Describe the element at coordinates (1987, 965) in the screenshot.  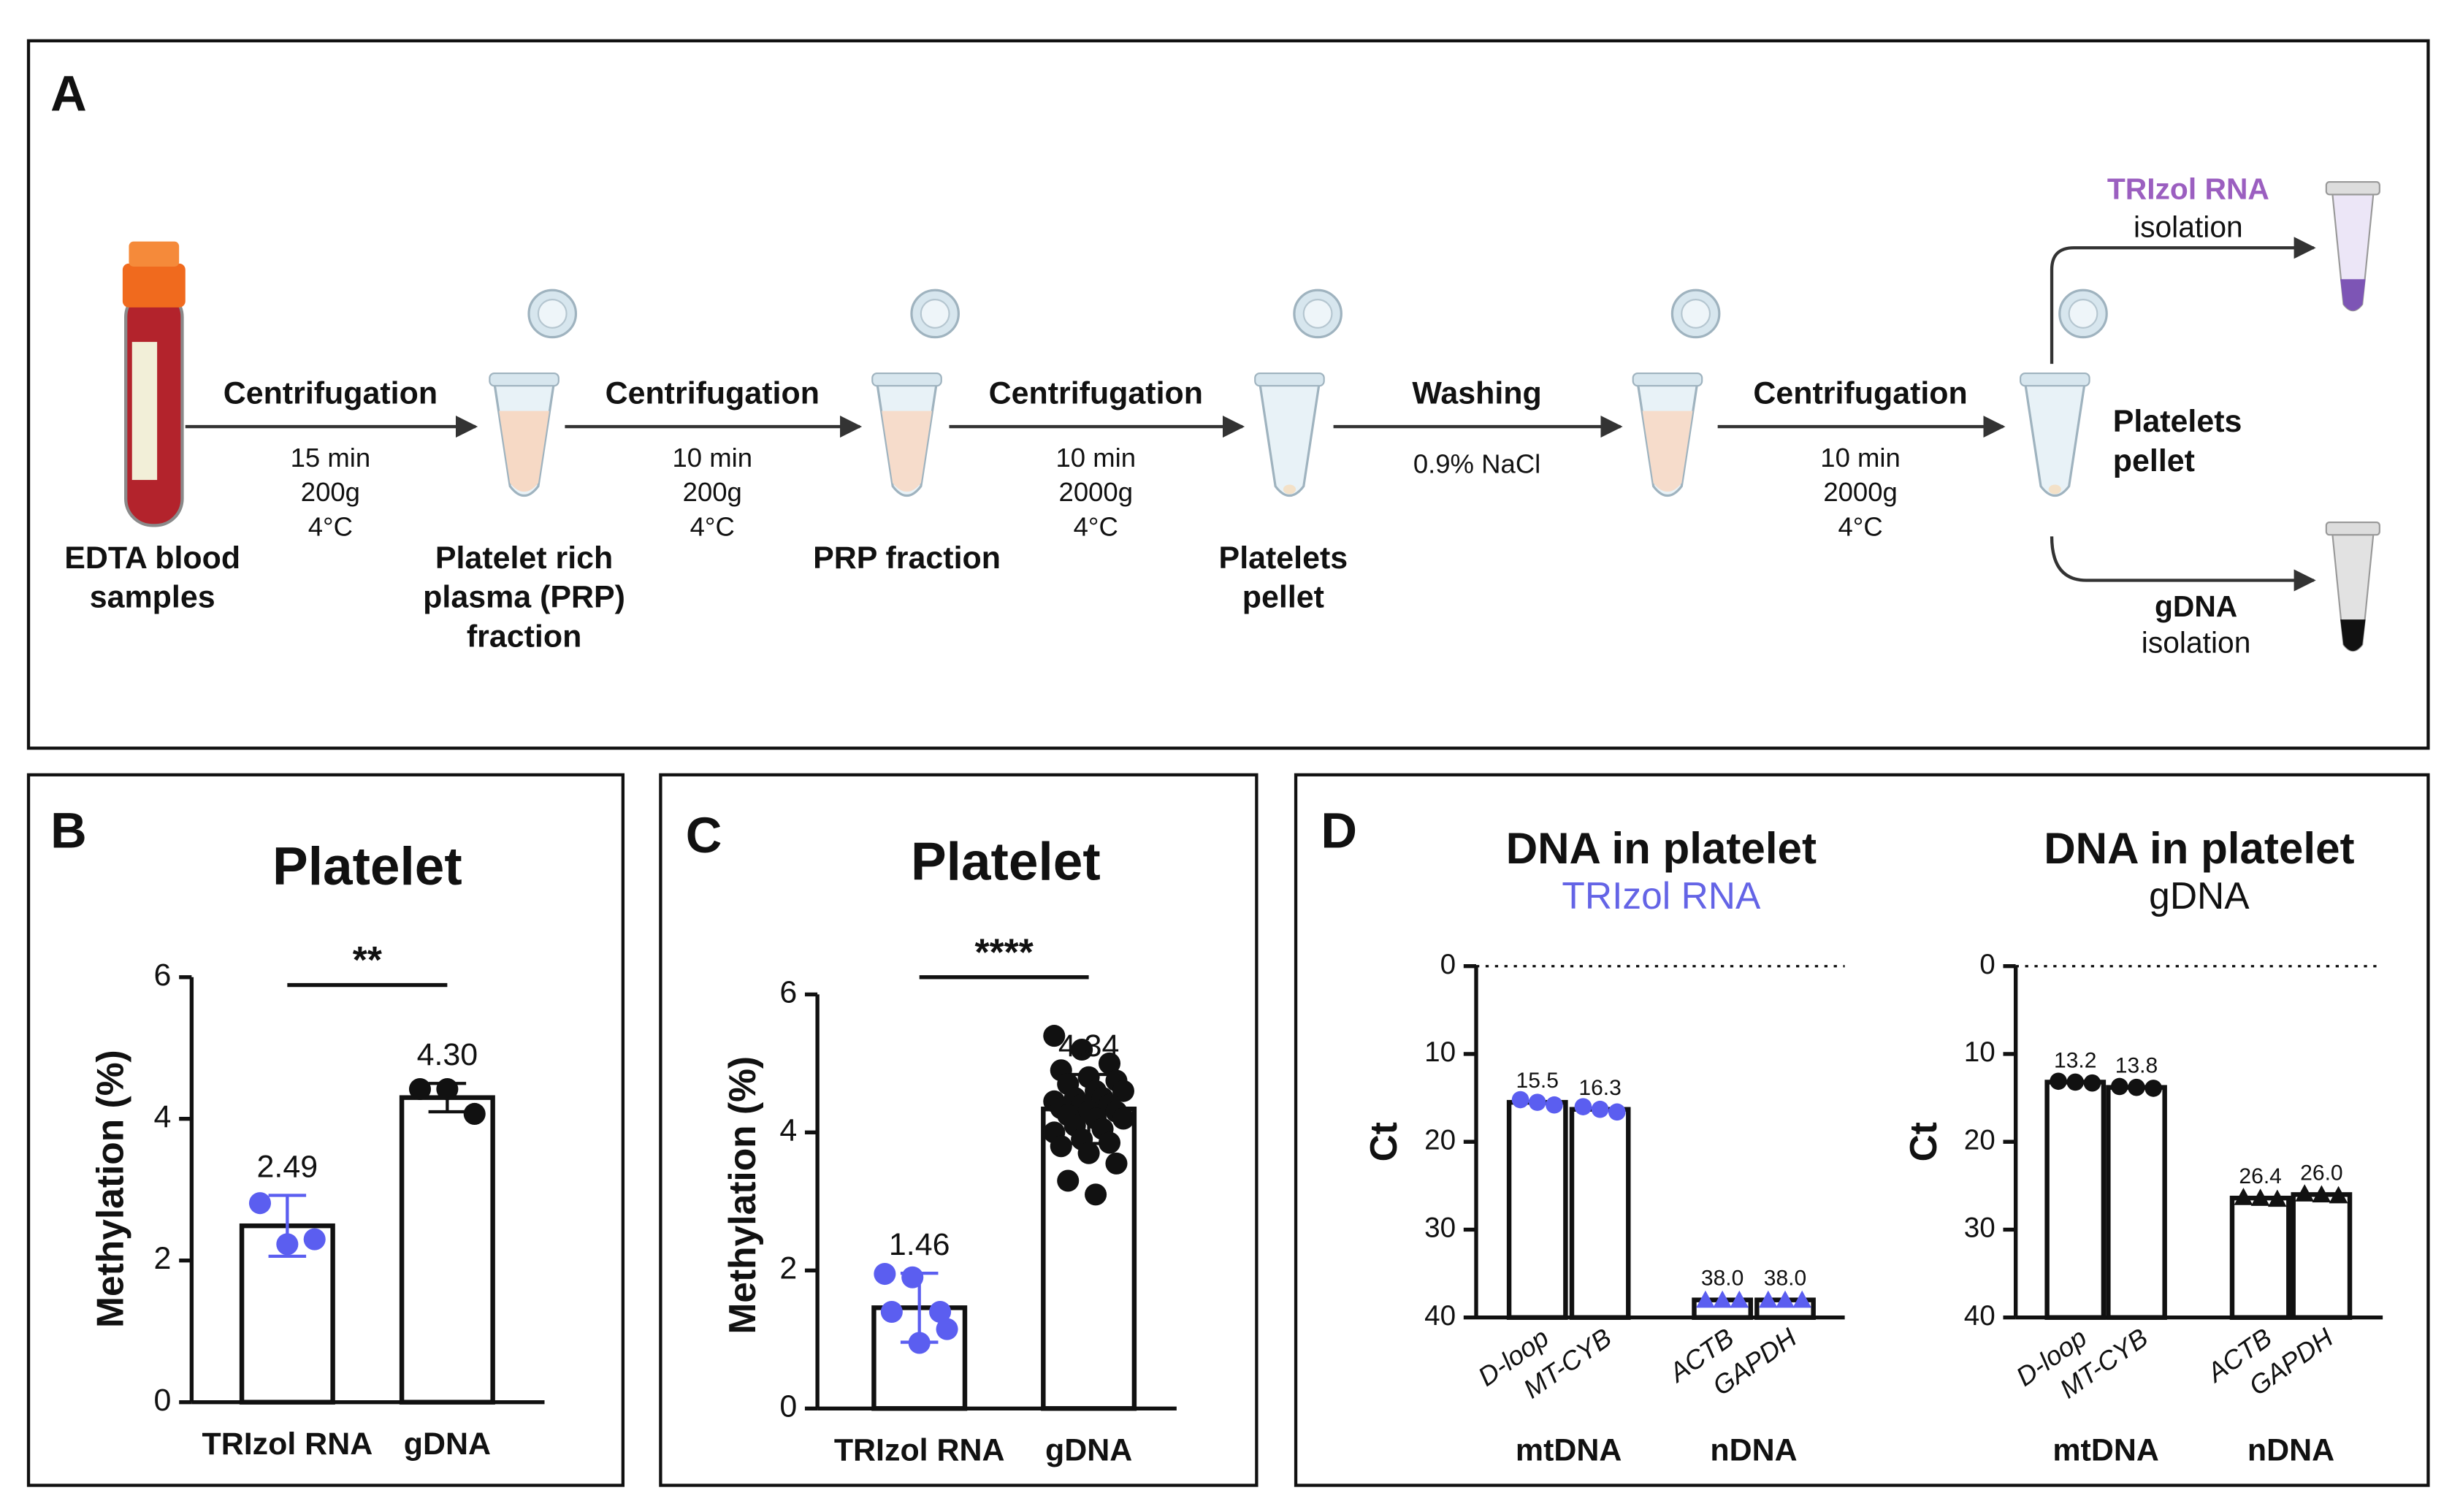
I see `y-tick-label: 0` at that location.